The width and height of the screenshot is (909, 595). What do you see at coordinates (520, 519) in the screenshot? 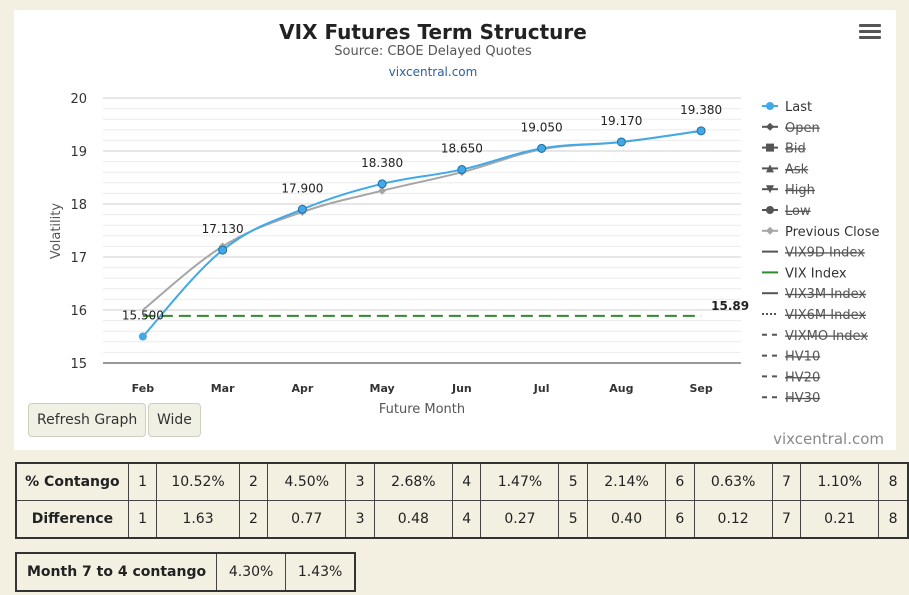
I see `value-cell: 0.27` at bounding box center [520, 519].